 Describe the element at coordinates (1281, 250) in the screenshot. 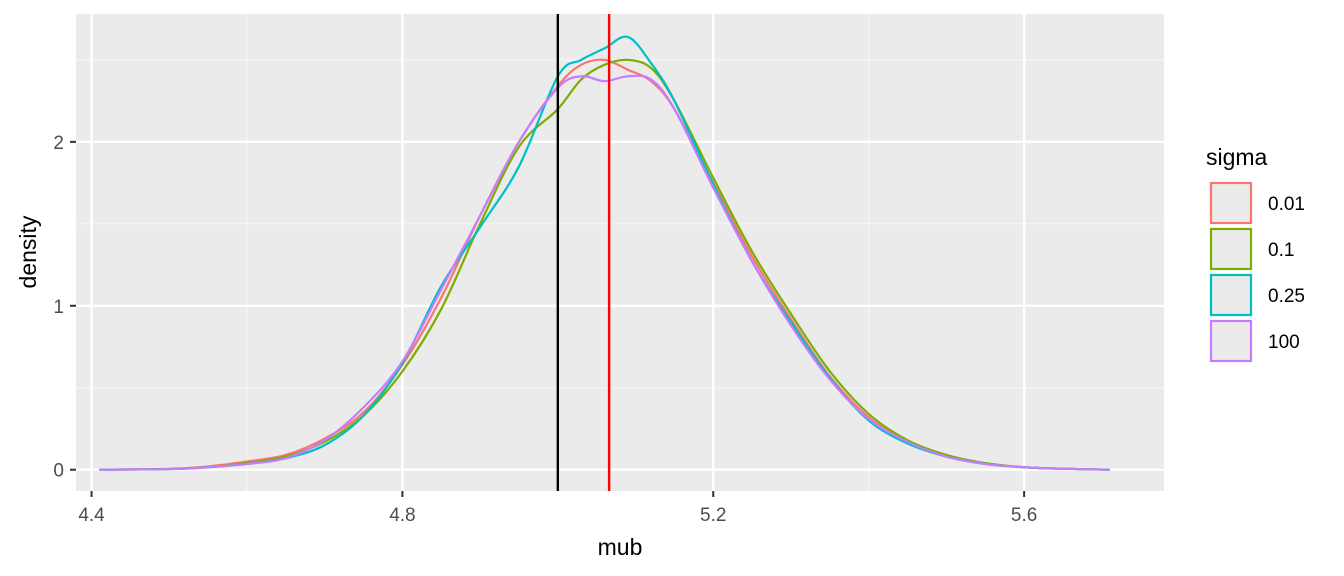

I see `legend-label-sigma-0.1: 0.1` at that location.